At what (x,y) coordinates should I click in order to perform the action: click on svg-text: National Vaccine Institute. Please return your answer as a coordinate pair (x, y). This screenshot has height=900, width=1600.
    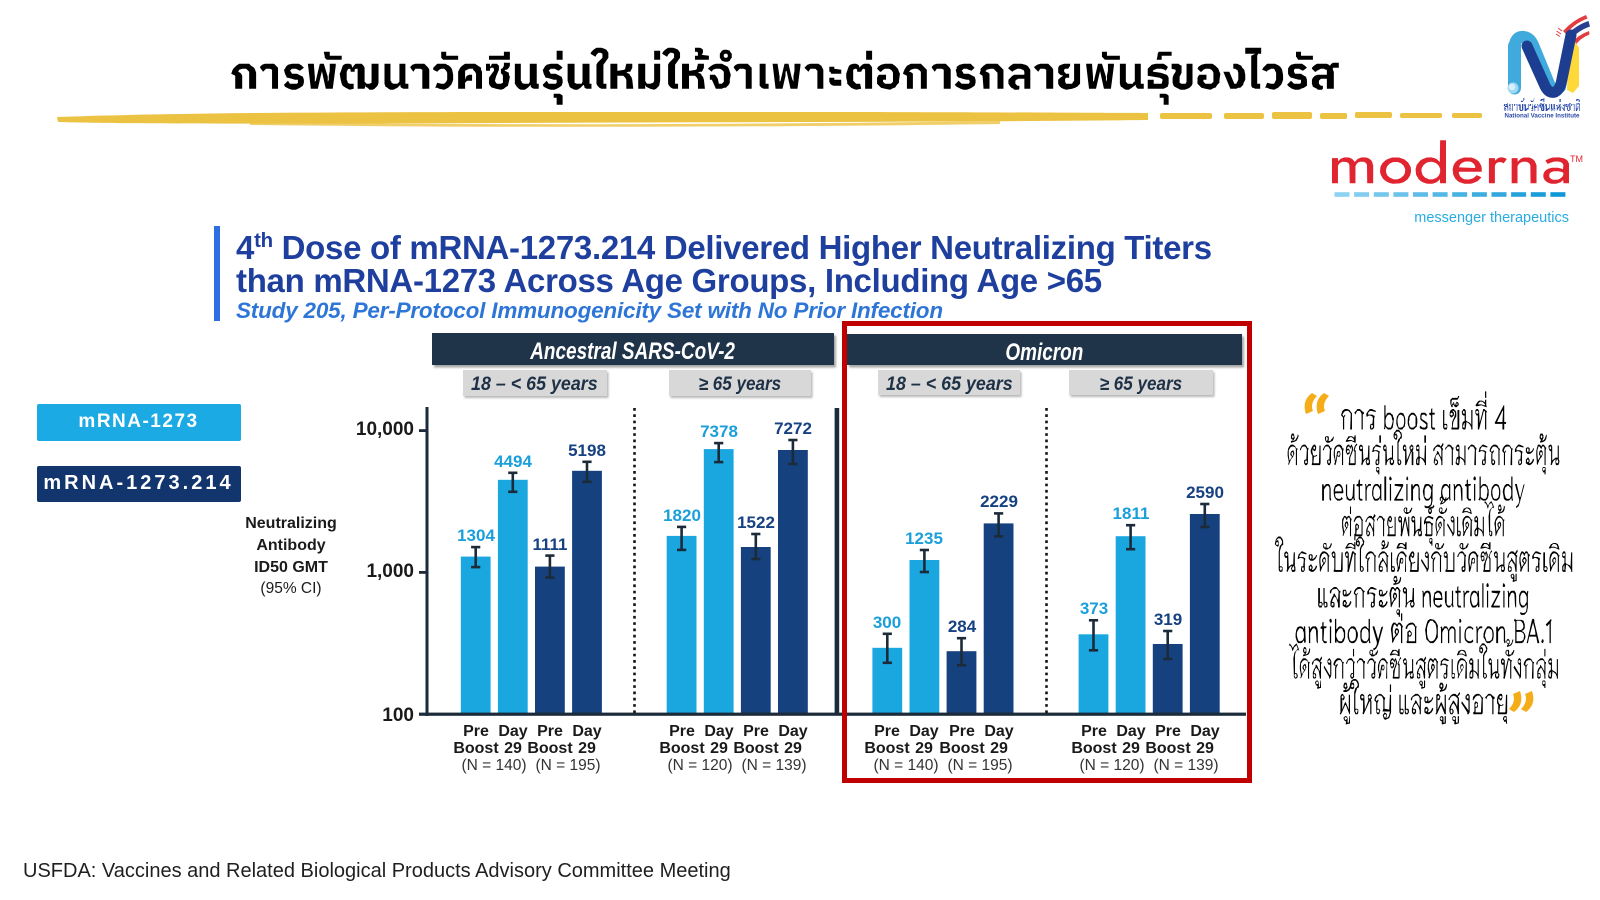
    Looking at the image, I should click on (1543, 116).